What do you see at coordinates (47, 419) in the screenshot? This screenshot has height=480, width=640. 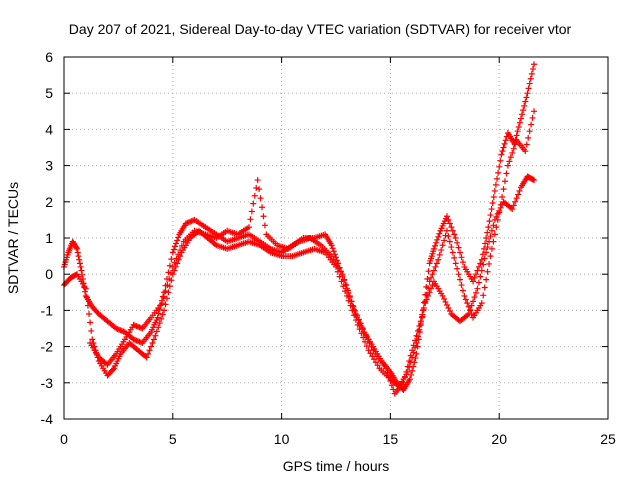 I see `y-tick-label: -4` at bounding box center [47, 419].